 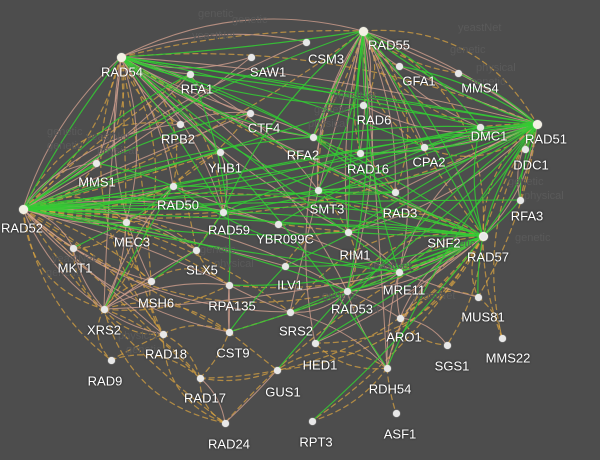 What do you see at coordinates (347, 291) in the screenshot?
I see `graph-node-rad53` at bounding box center [347, 291].